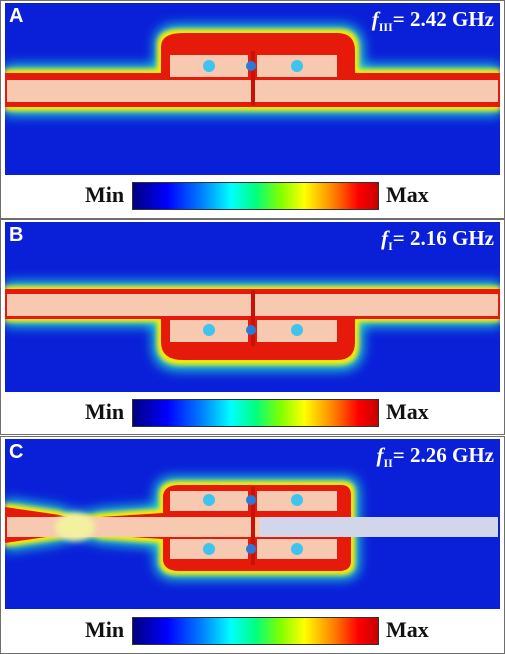 This screenshot has height=654, width=505. Describe the element at coordinates (388, 463) in the screenshot. I see `freq-subscript-c: II` at that location.